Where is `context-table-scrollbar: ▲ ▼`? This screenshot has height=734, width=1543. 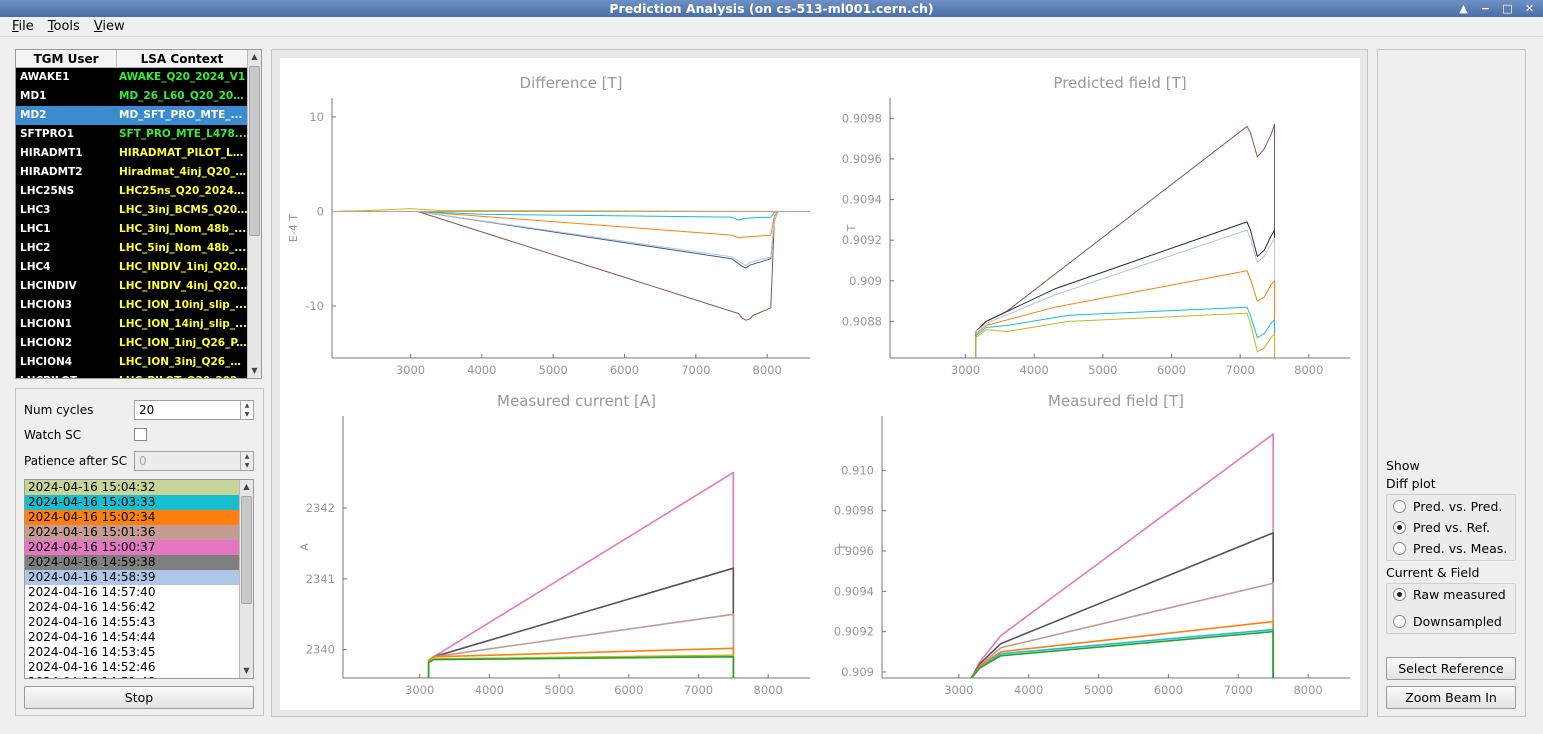
context-table-scrollbar: ▲ ▼ is located at coordinates (254, 214).